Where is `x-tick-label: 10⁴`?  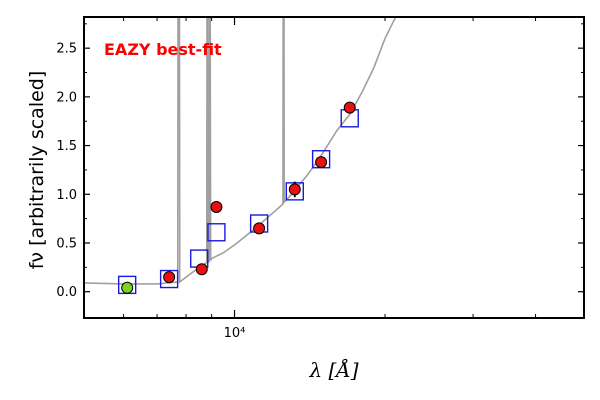 x-tick-label: 10⁴ is located at coordinates (235, 333).